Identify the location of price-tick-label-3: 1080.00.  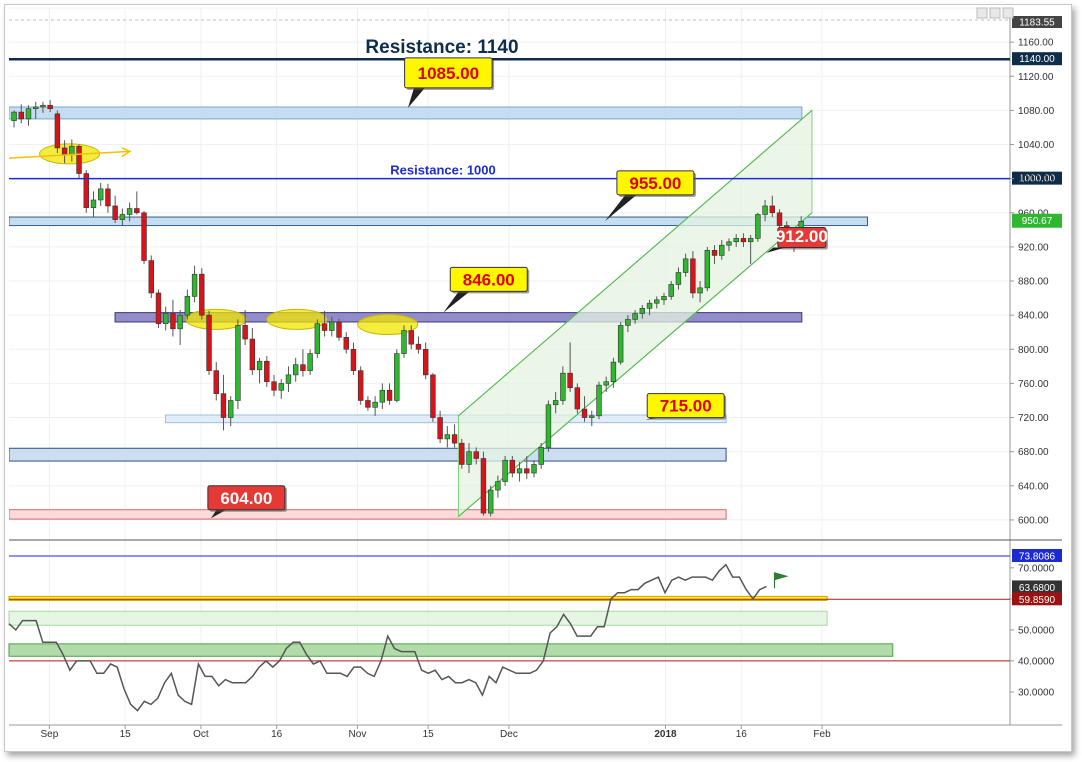
(1036, 111).